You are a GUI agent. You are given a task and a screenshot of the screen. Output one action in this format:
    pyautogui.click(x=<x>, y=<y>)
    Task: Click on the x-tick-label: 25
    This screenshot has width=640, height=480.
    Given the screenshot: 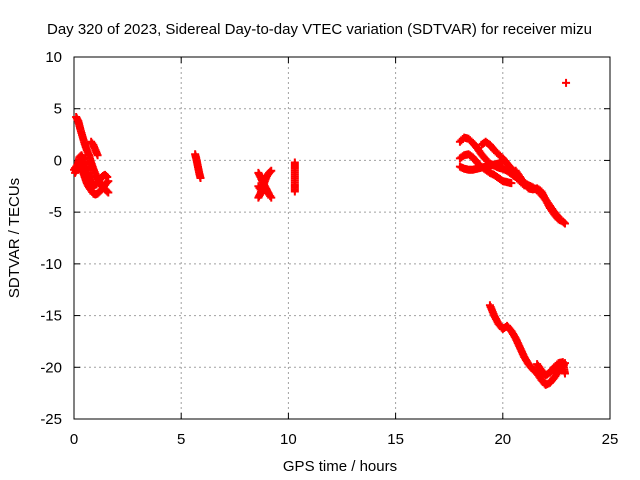 What is the action you would take?
    pyautogui.click(x=610, y=439)
    